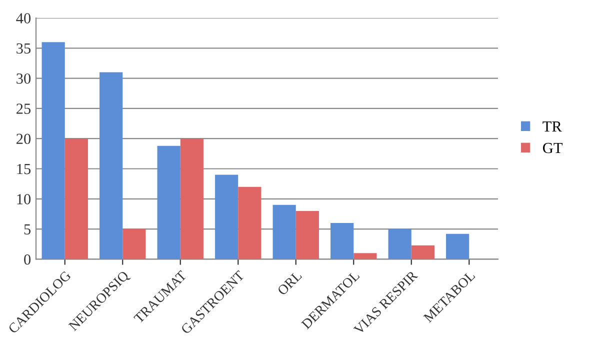  I want to click on y-tick-label: 5, so click(27, 229).